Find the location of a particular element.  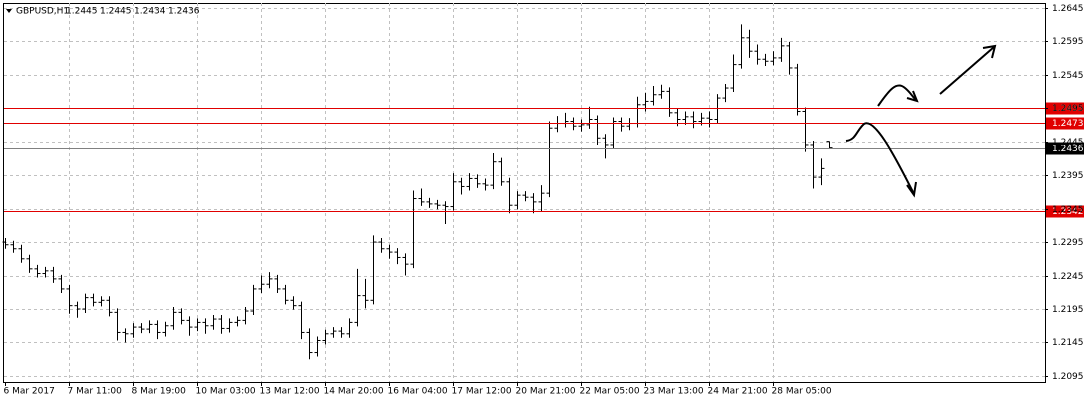

x-tick-label: 6 Mar 2017 is located at coordinates (29, 392).